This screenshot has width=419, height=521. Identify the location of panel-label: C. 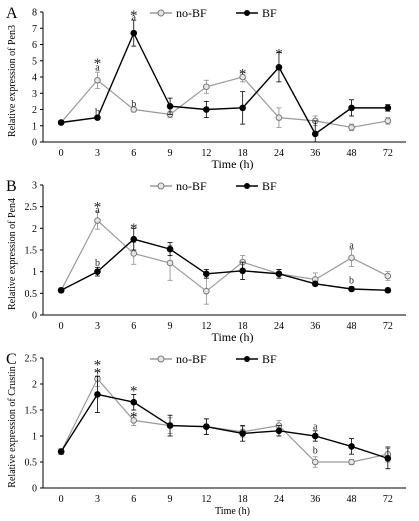
(11, 359).